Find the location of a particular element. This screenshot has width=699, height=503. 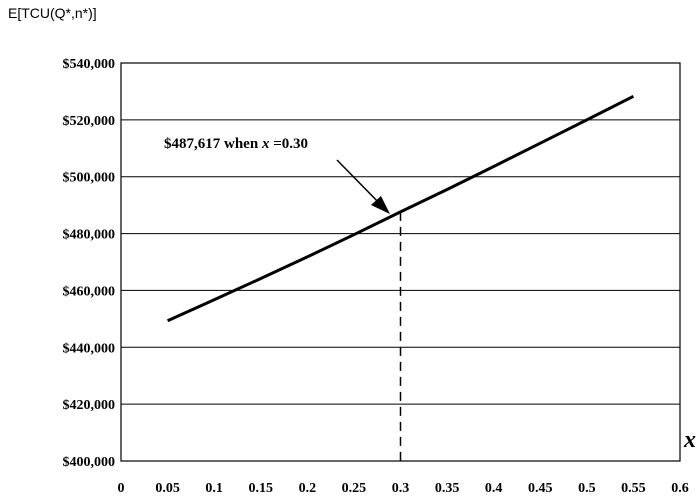

annotation-var: x is located at coordinates (265, 144).